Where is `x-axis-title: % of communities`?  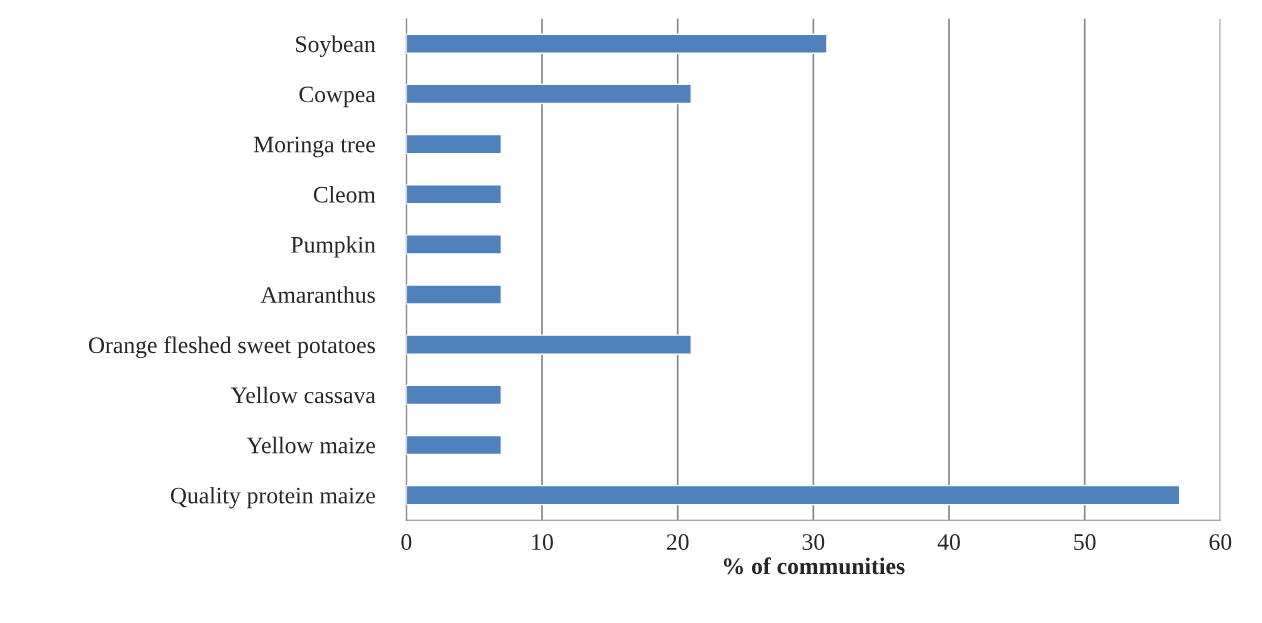
x-axis-title: % of communities is located at coordinates (814, 566).